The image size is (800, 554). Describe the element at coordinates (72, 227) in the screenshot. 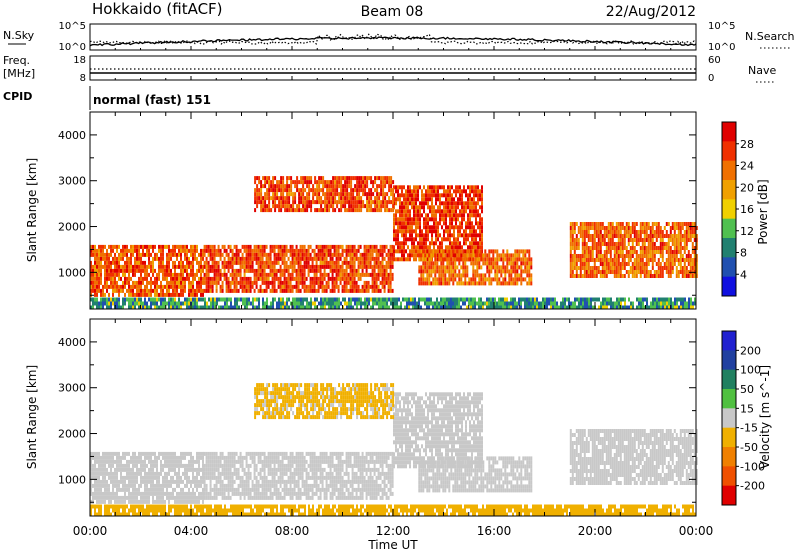

I see `y-tick-label: 2000` at that location.